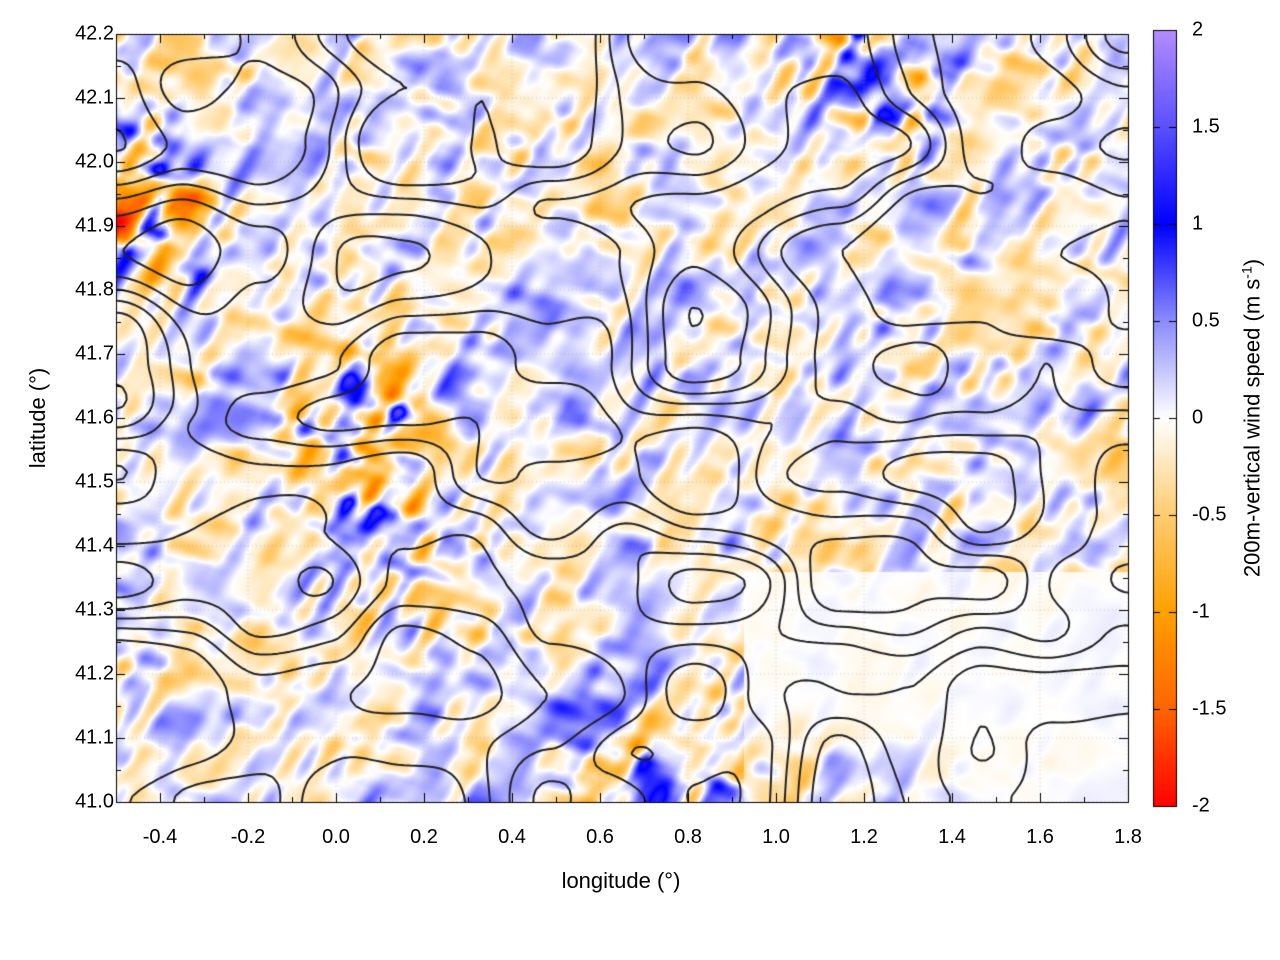 The width and height of the screenshot is (1280, 960). I want to click on colorbar-tick-label: 0.5, so click(1206, 320).